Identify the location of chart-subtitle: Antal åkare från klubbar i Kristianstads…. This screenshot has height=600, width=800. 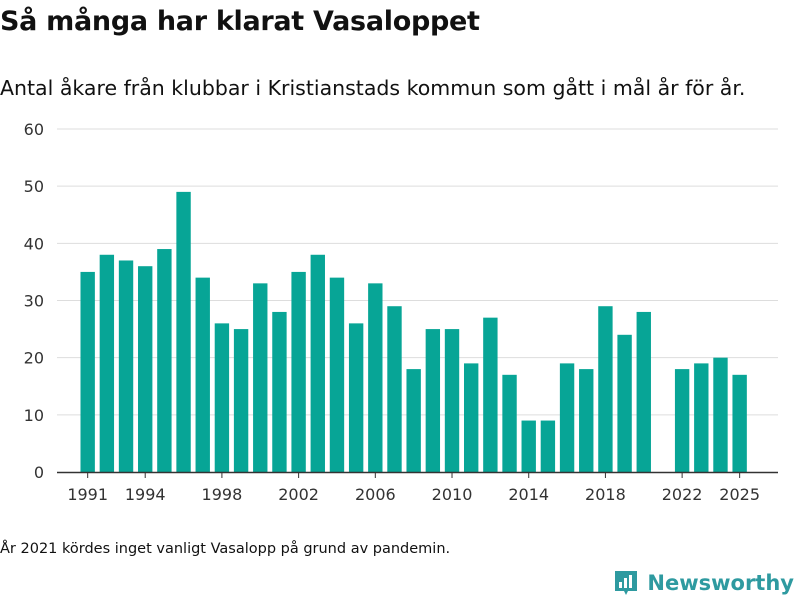
(373, 88).